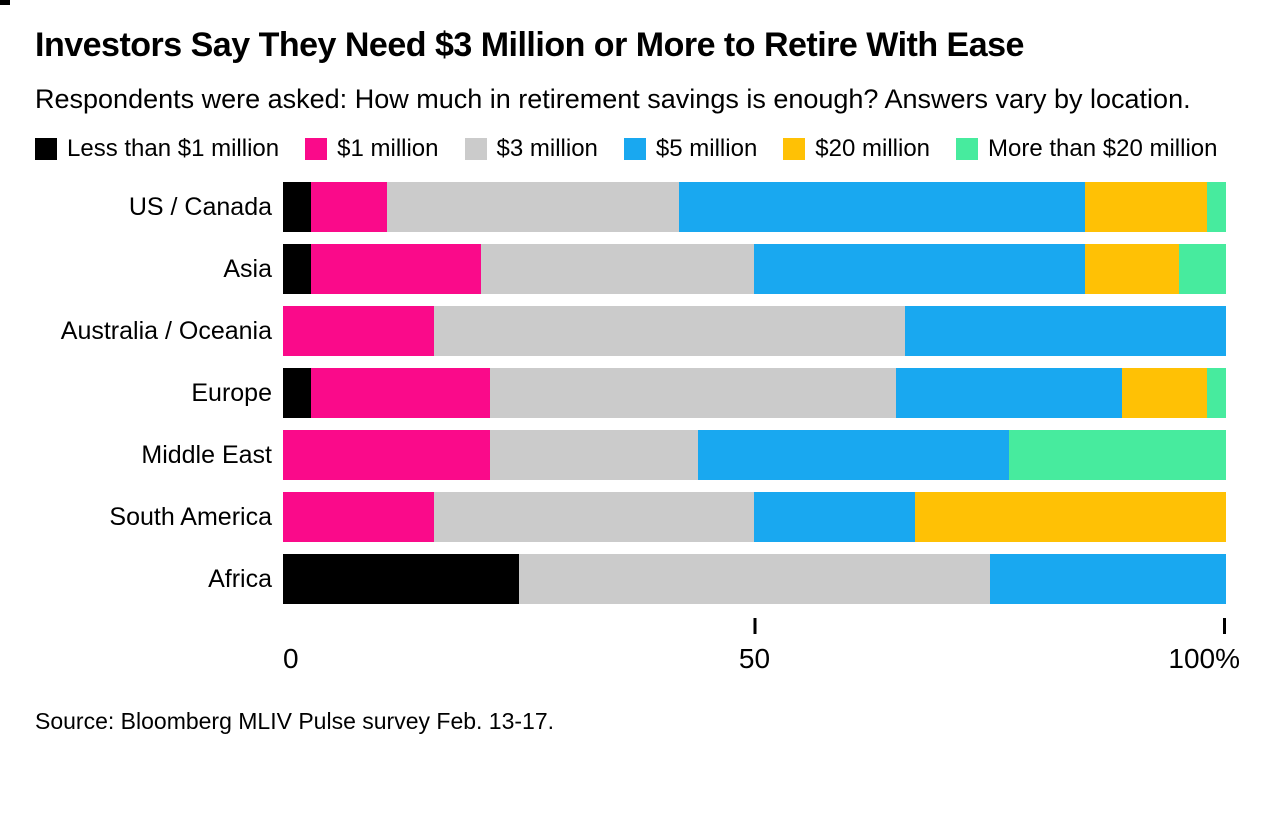 The width and height of the screenshot is (1276, 832). I want to click on chart-row: US / Canada, so click(630, 207).